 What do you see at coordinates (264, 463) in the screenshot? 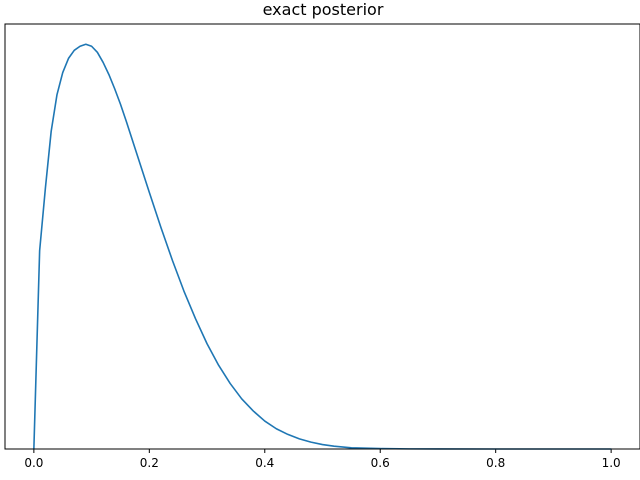
I see `x-tick-label: 0.4` at bounding box center [264, 463].